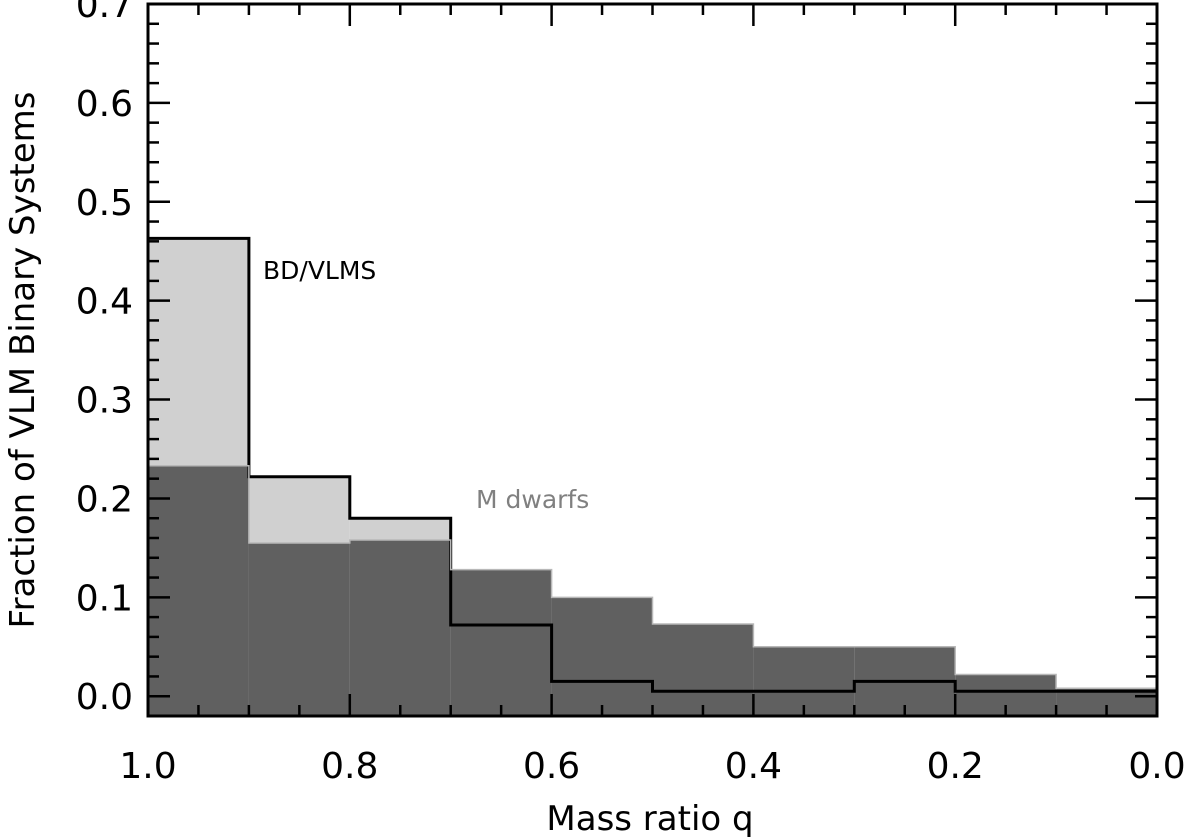  Describe the element at coordinates (104, 13) in the screenshot. I see `y-tick-label: 0.7` at that location.